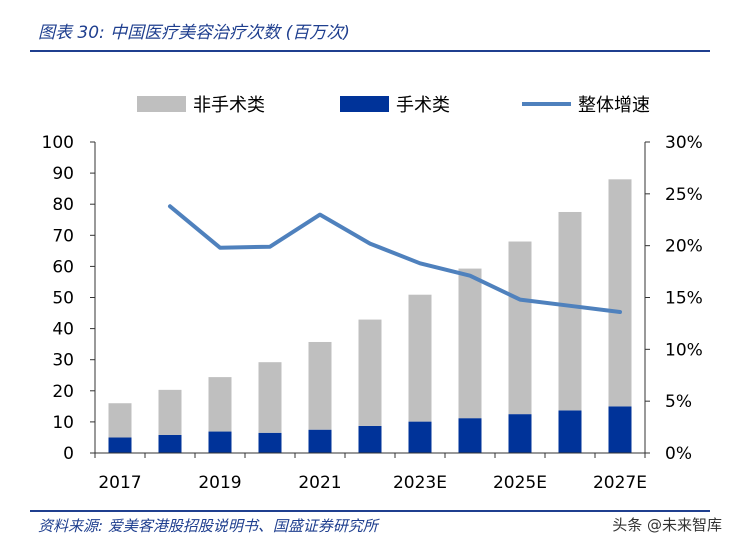  I want to click on x-tick-label: 2025E, so click(520, 483).